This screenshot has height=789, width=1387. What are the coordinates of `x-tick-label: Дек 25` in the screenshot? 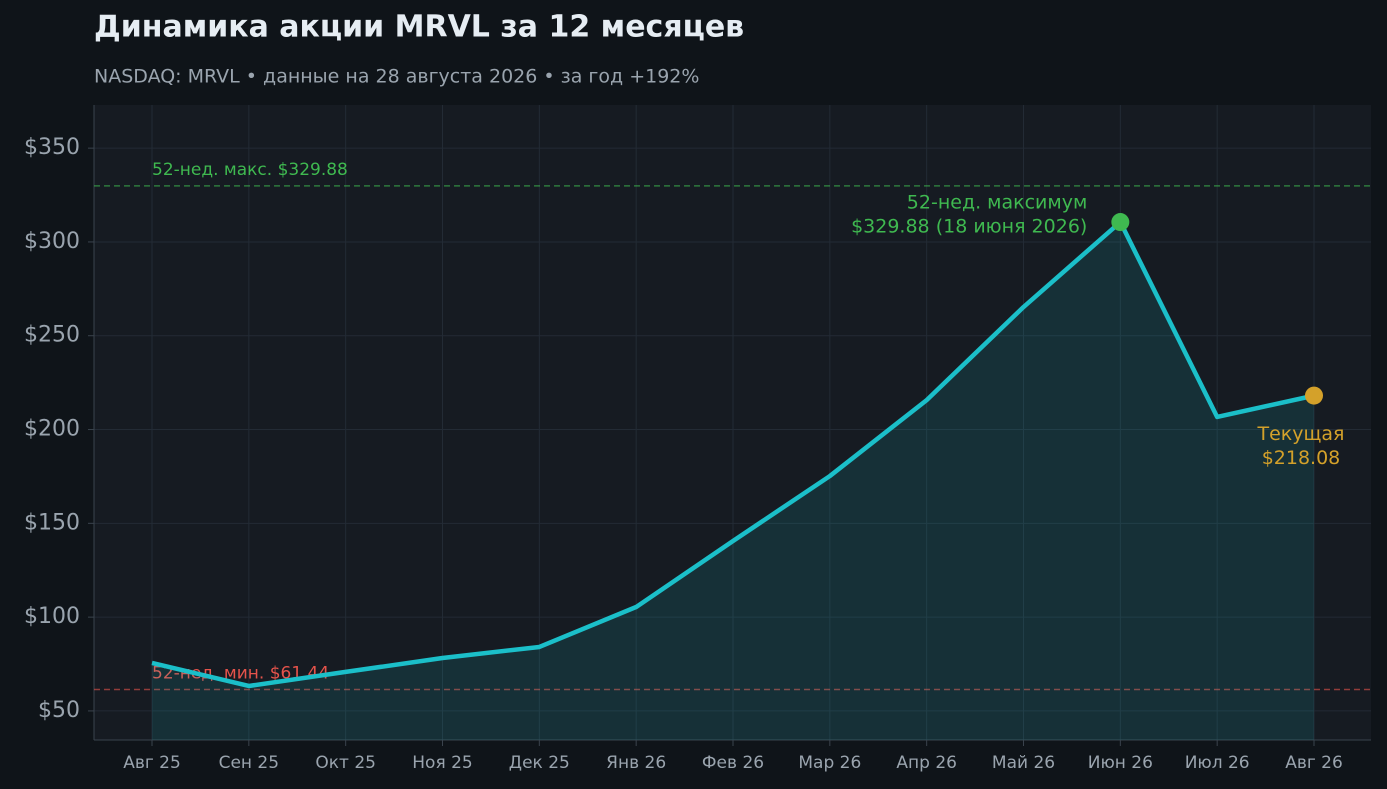 It's located at (539, 763).